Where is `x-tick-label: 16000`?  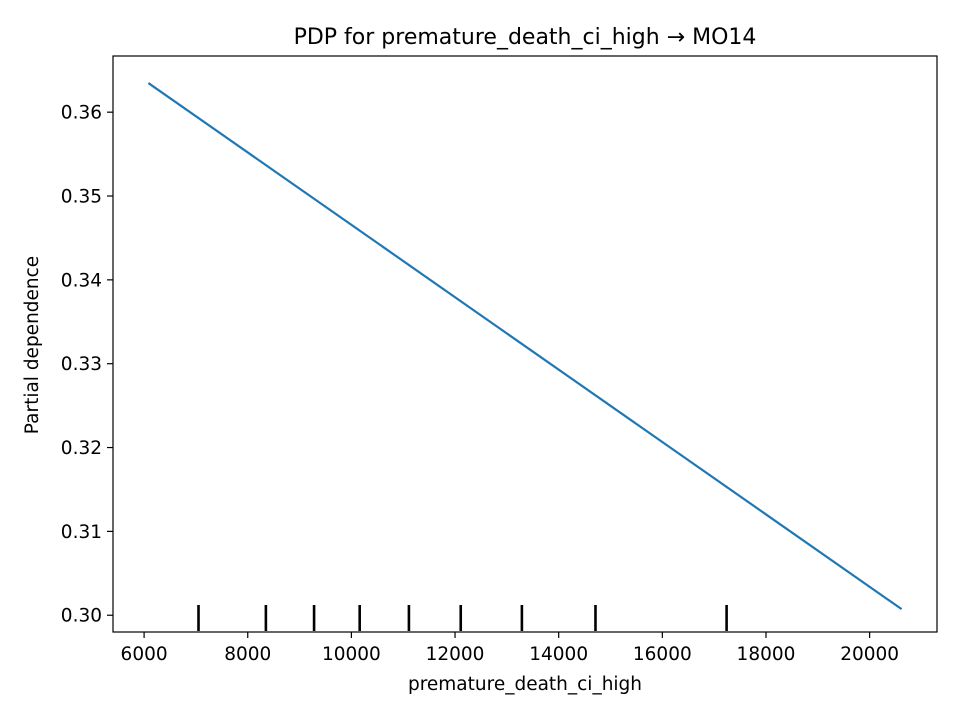 x-tick-label: 16000 is located at coordinates (662, 654).